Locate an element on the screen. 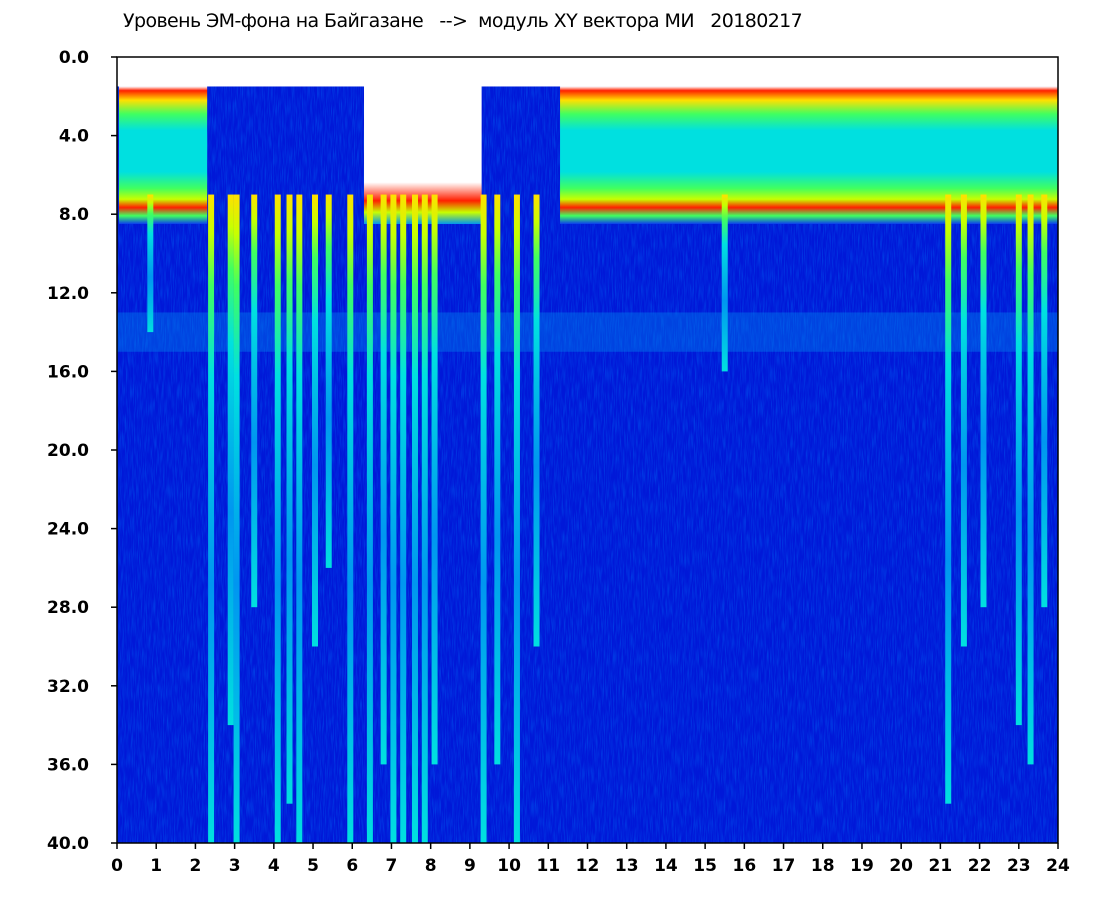 The width and height of the screenshot is (1096, 900). x-tick-label: 13 is located at coordinates (627, 866).